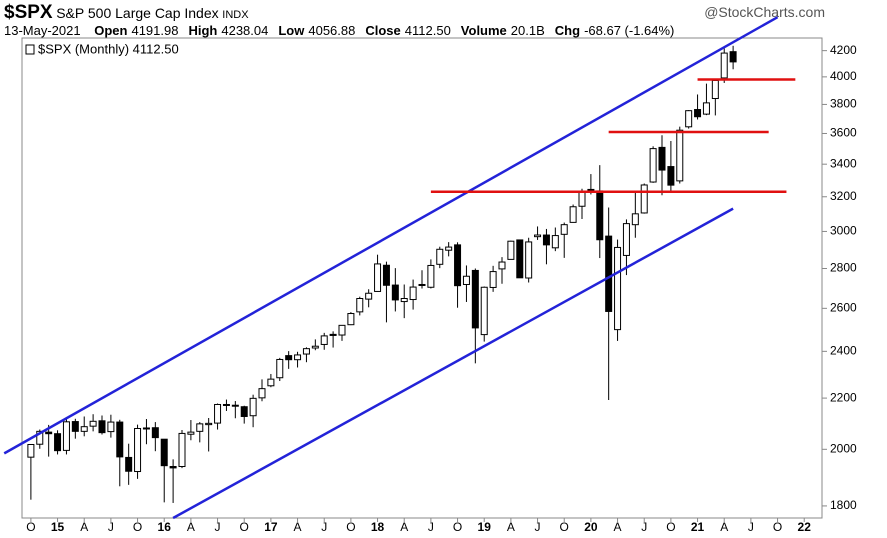 The height and width of the screenshot is (538, 887). I want to click on y-tick-label: 2400, so click(843, 351).